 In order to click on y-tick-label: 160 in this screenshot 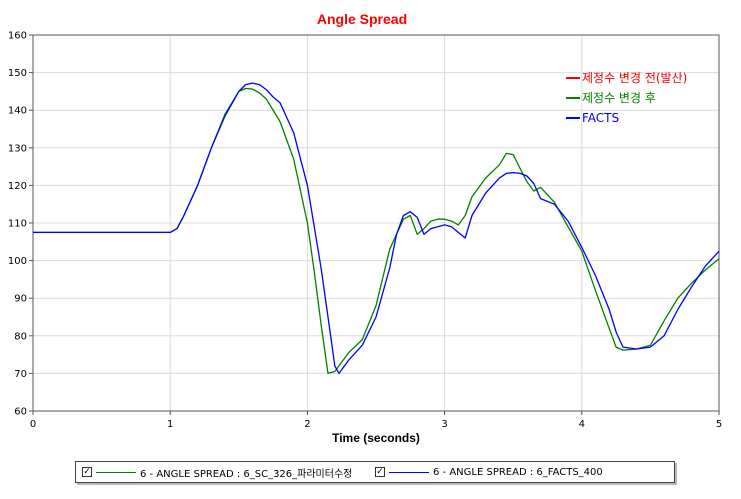, I will do `click(17, 36)`.